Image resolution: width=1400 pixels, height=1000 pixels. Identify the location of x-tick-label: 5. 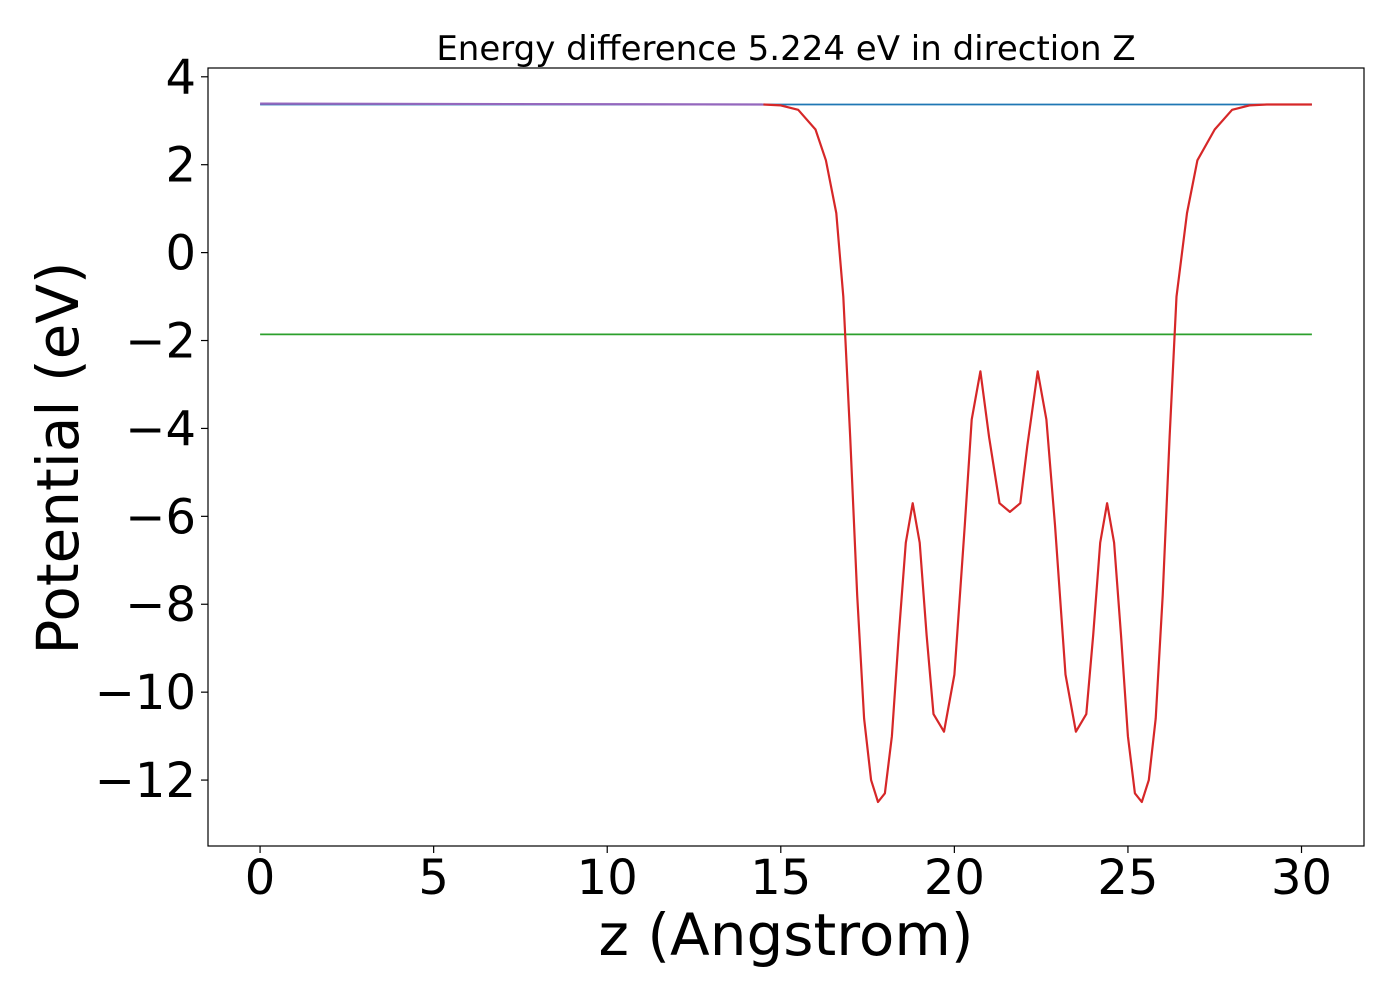
(433, 878).